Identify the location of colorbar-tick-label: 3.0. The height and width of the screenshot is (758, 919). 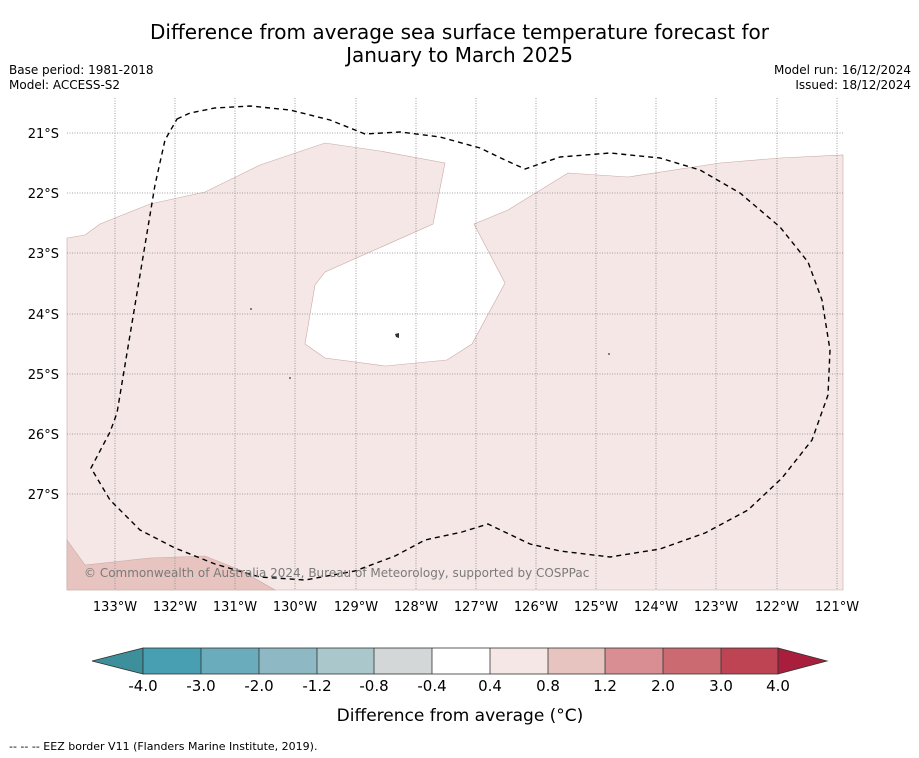
(721, 686).